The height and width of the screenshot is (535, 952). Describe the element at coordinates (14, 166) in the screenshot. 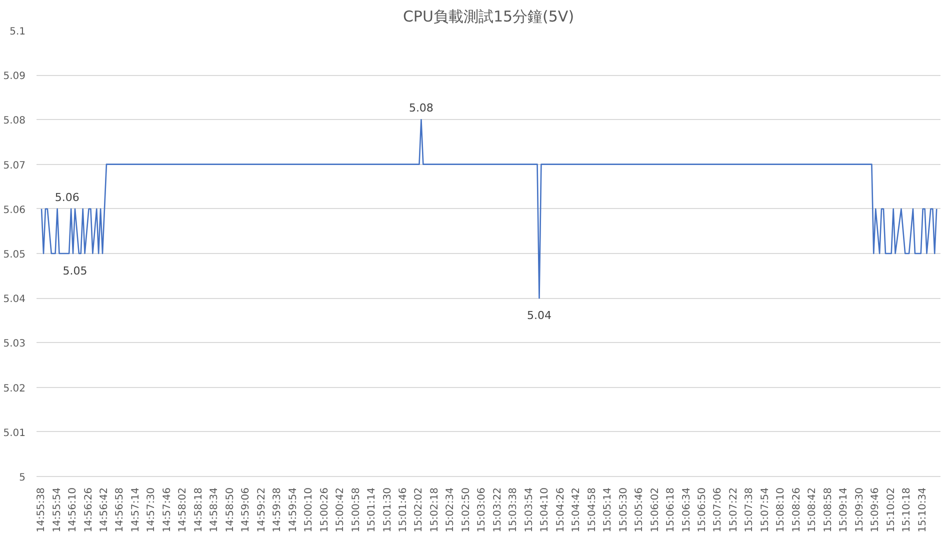

I see `y-tick-label: 5.07` at that location.